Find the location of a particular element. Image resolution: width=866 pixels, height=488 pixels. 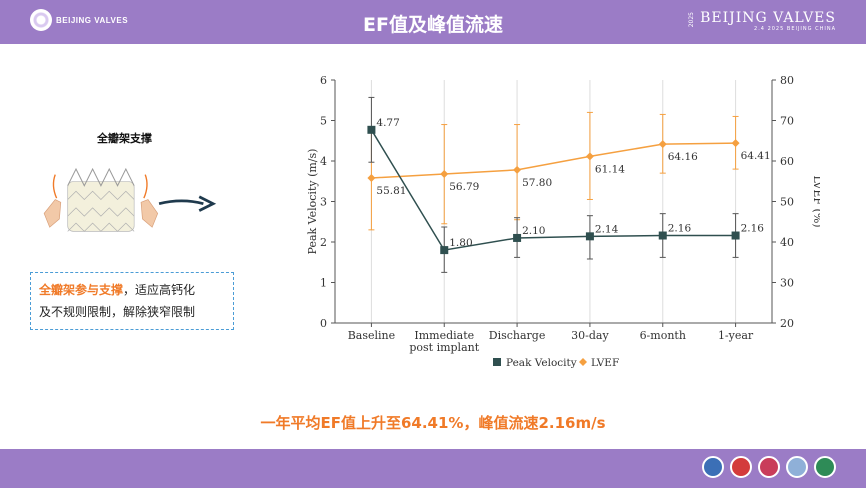

x-tick-label: Discharge is located at coordinates (517, 335).